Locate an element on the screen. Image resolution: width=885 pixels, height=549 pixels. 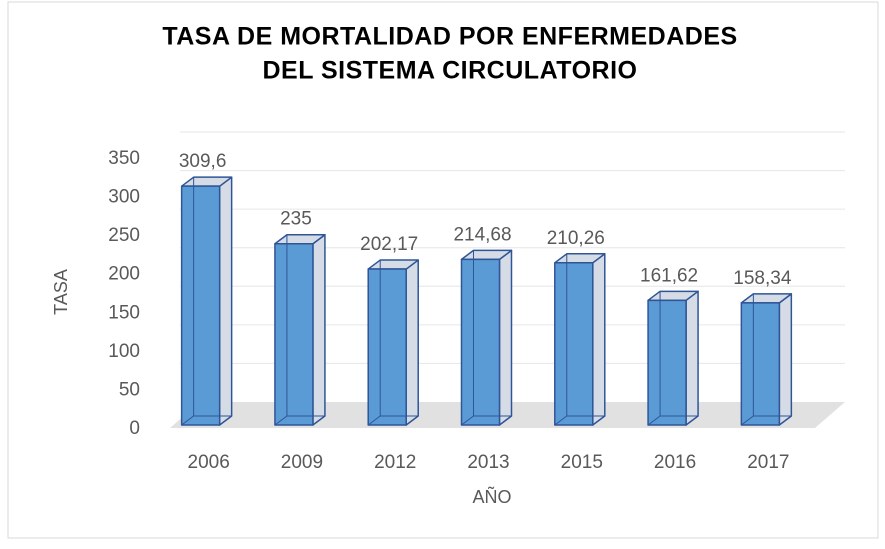
x-tick-label: 2009 is located at coordinates (302, 462).